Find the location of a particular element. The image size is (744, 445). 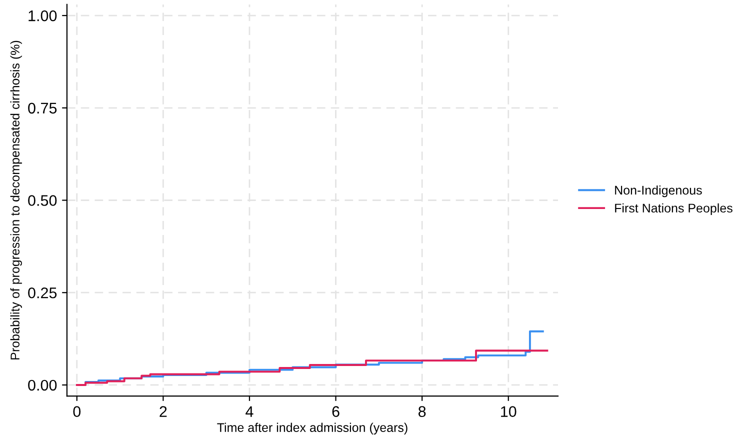

y-tick-label: 1.00 is located at coordinates (42, 16).